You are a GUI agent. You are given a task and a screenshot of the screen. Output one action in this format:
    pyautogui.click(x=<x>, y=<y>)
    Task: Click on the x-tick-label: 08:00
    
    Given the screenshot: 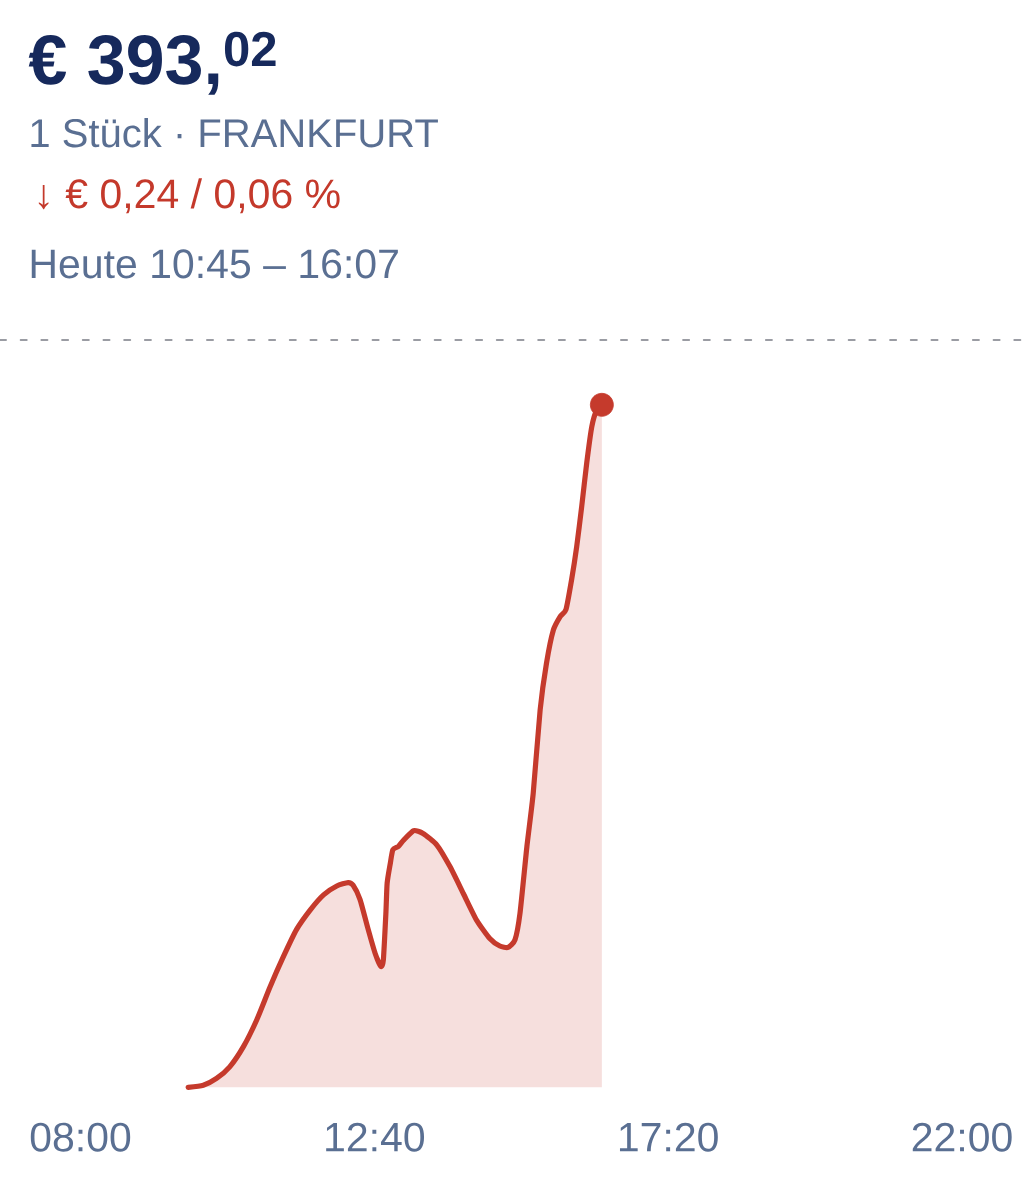 What is the action you would take?
    pyautogui.click(x=80, y=1137)
    